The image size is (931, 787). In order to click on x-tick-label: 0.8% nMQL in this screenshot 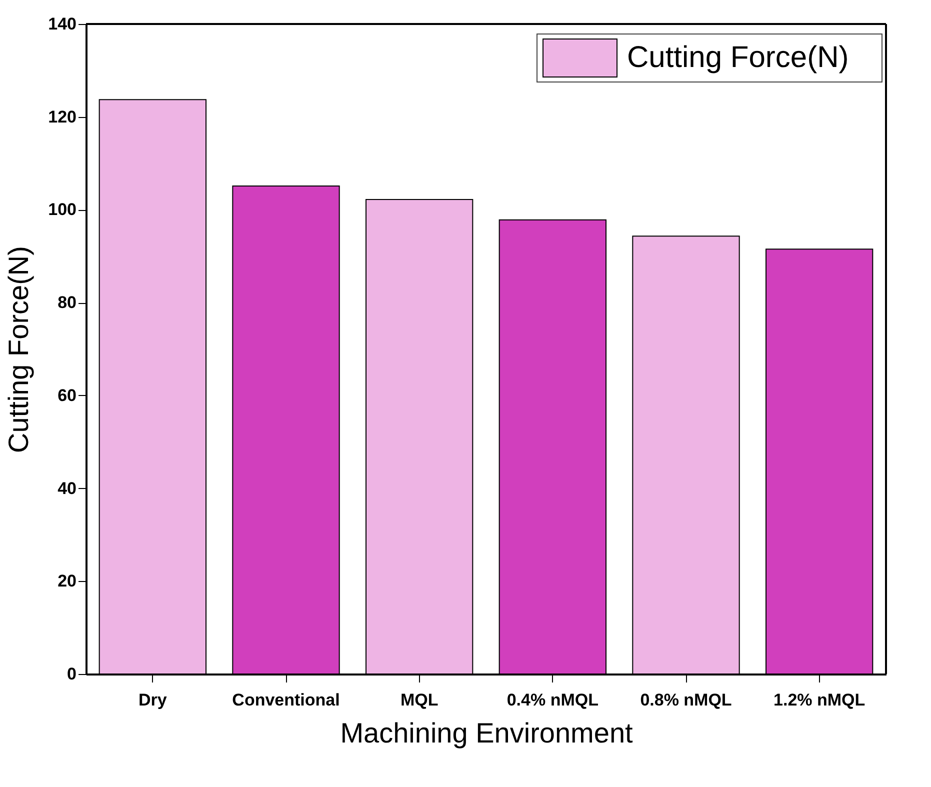, I will do `click(686, 700)`.